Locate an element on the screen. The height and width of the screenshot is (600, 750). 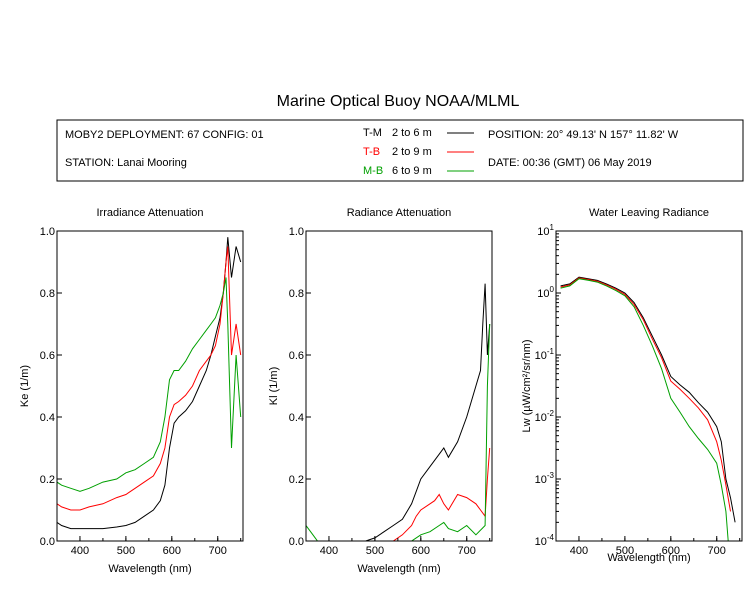
info-box-border is located at coordinates (400, 150).